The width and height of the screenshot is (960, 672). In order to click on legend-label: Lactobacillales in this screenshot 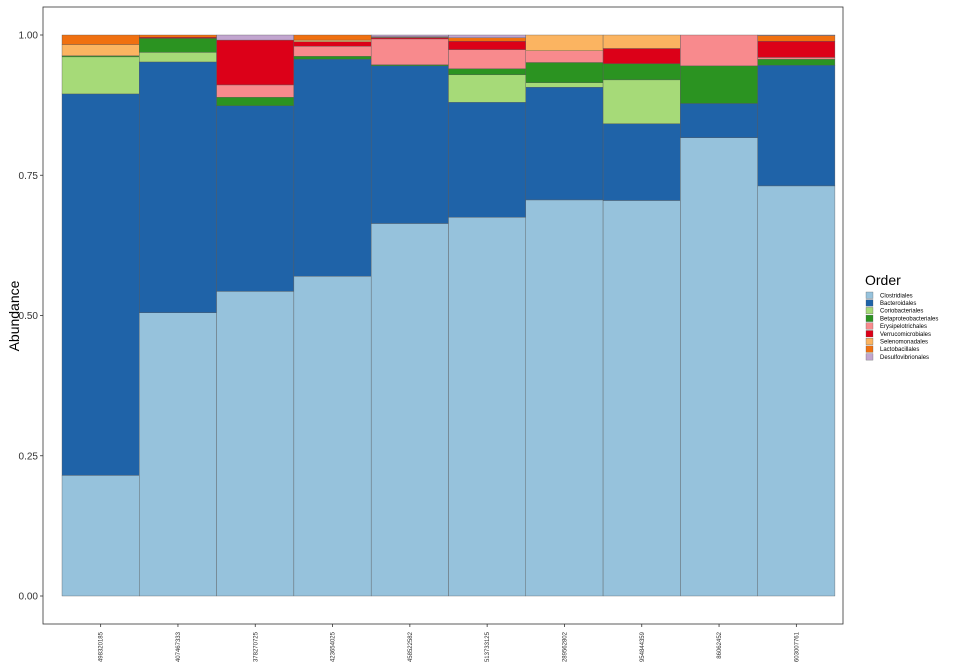, I will do `click(899, 350)`.